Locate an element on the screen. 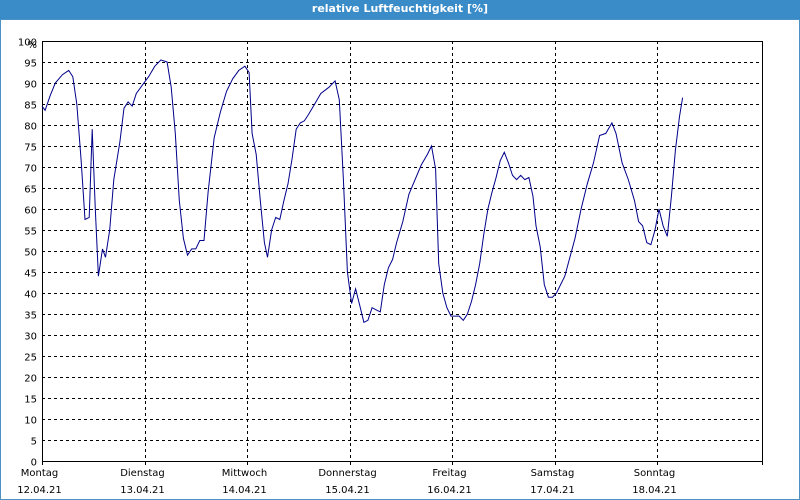 The height and width of the screenshot is (500, 800). y-tick-label: 15 is located at coordinates (30, 400).